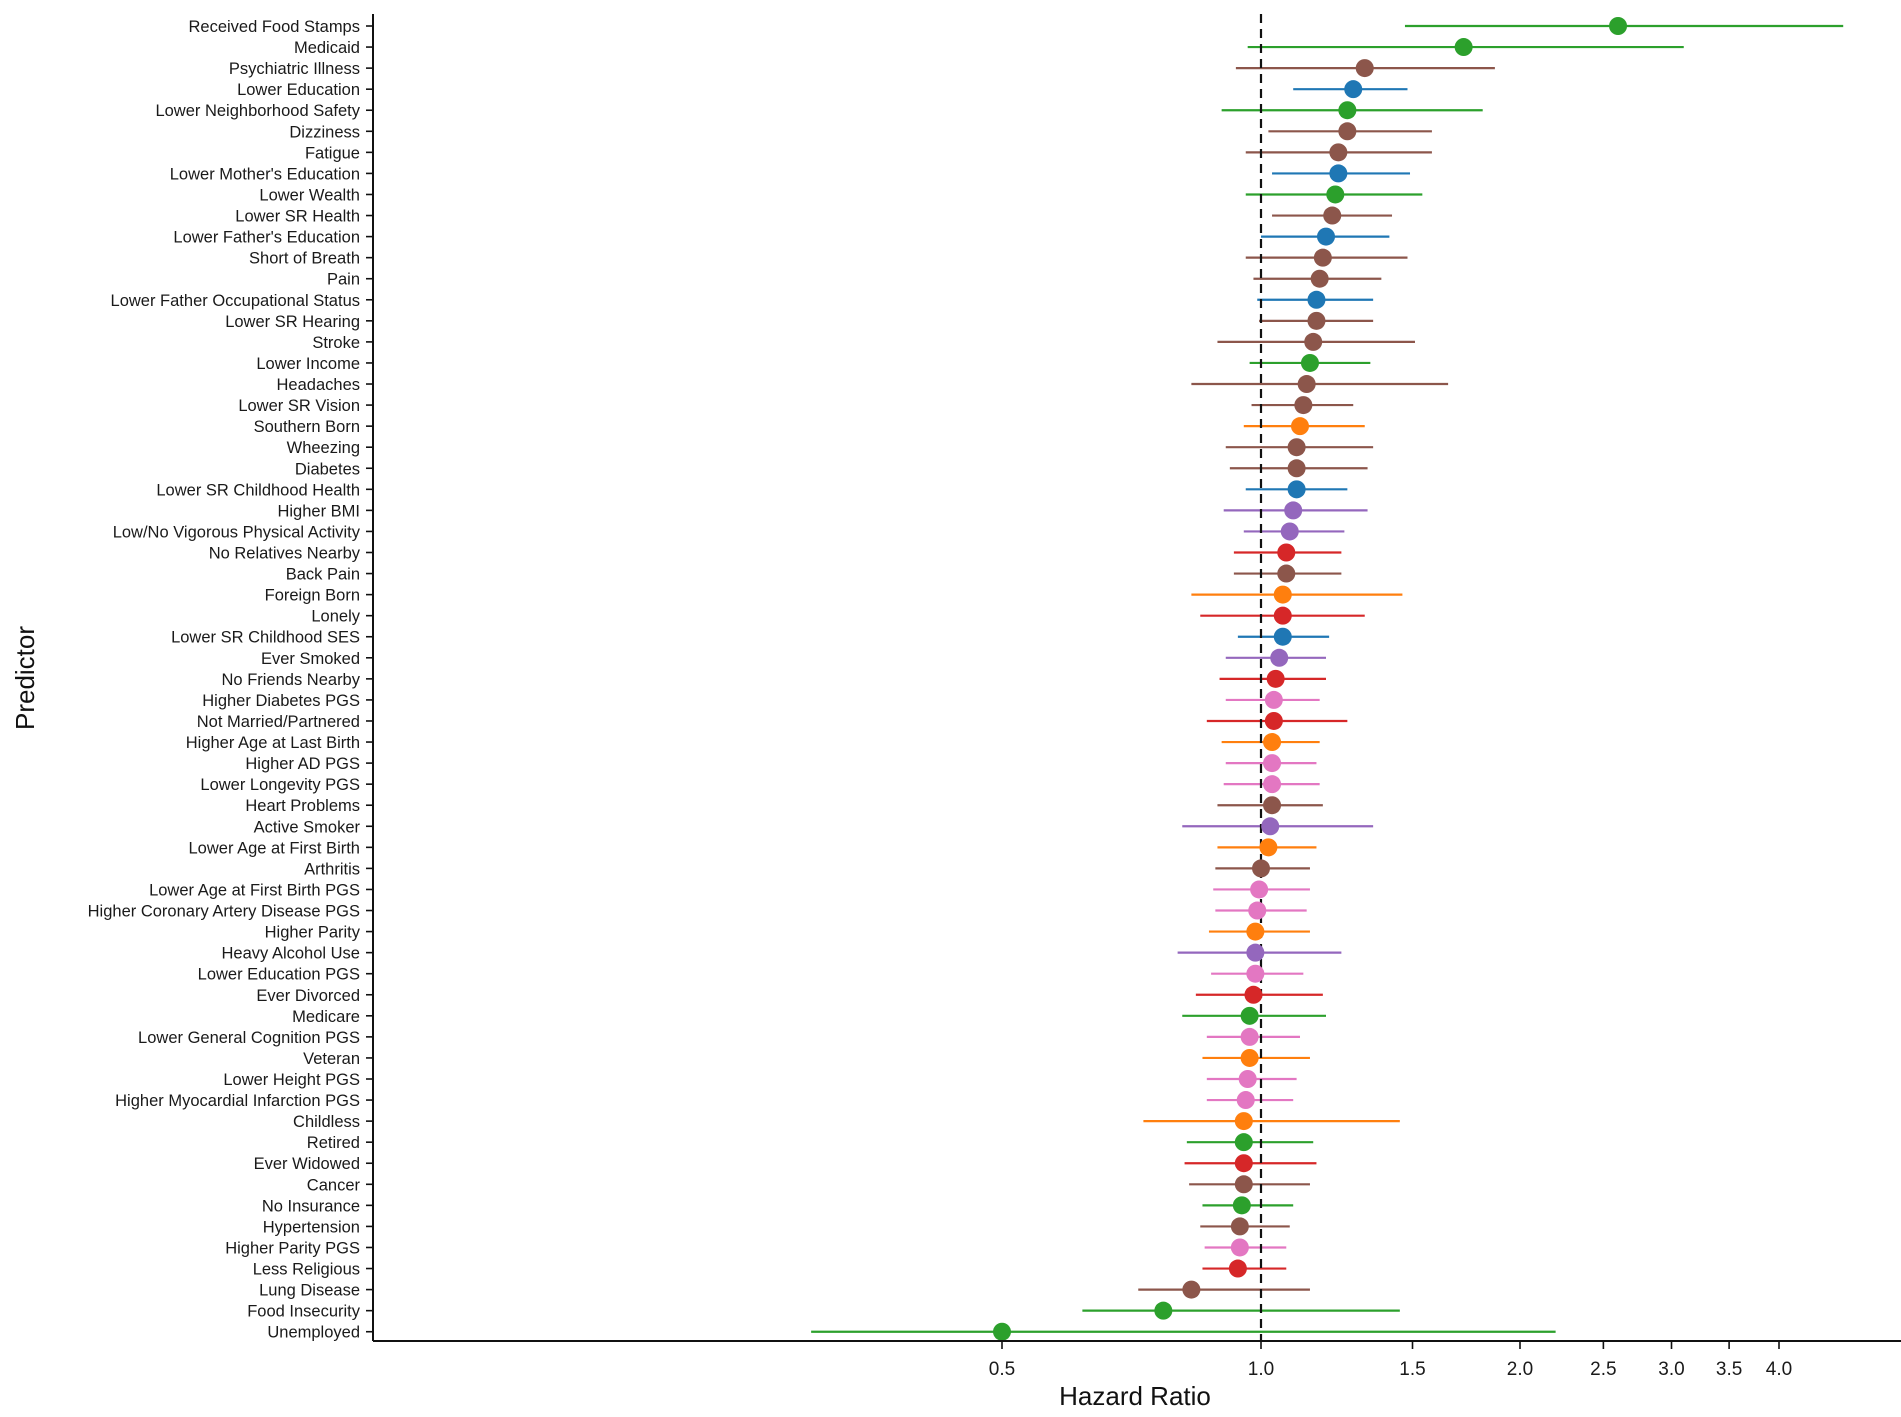 Image resolution: width=1901 pixels, height=1417 pixels. I want to click on predictor-label: Active Smoker, so click(307, 827).